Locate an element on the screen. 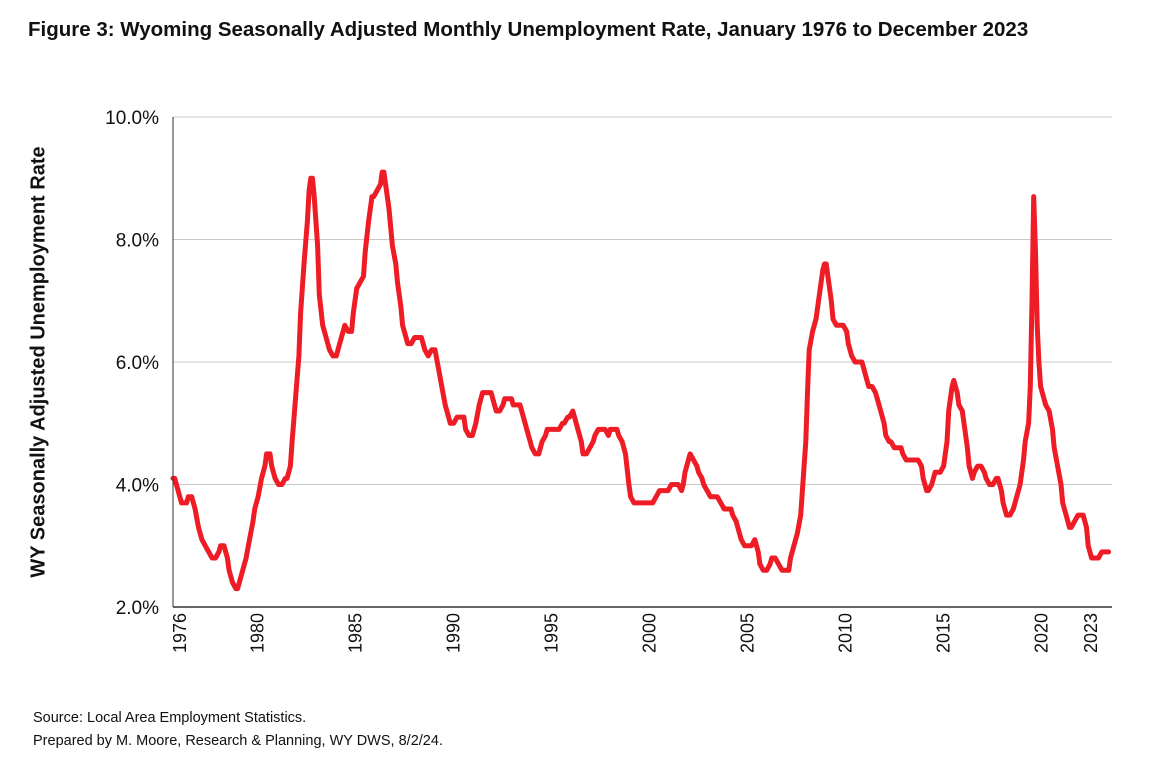 This screenshot has height=779, width=1150. x-tick-label: 2023 is located at coordinates (1091, 633).